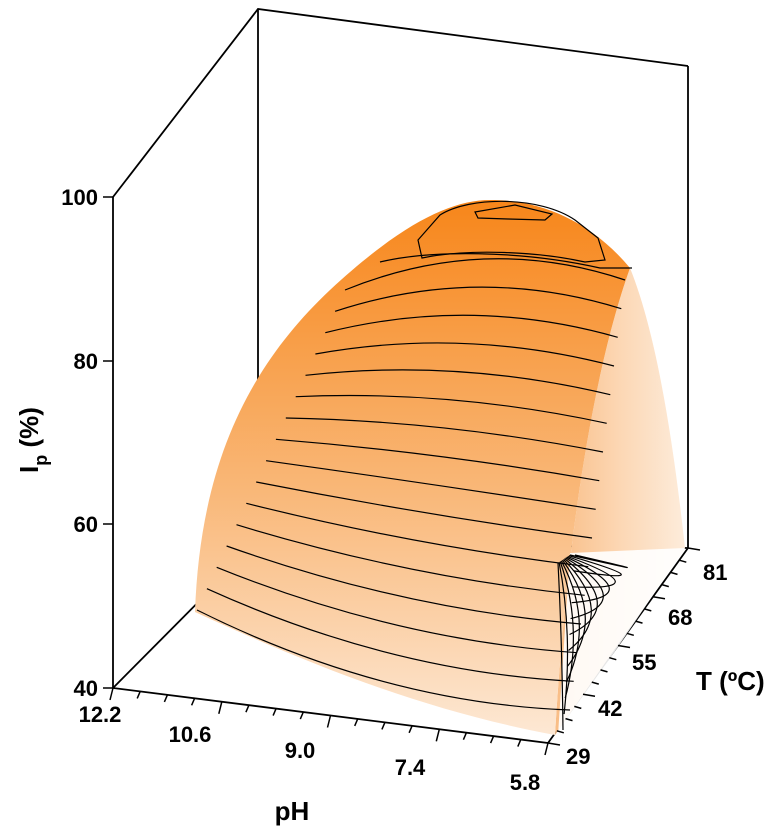  What do you see at coordinates (610, 708) in the screenshot?
I see `t-tick-label: 42` at bounding box center [610, 708].